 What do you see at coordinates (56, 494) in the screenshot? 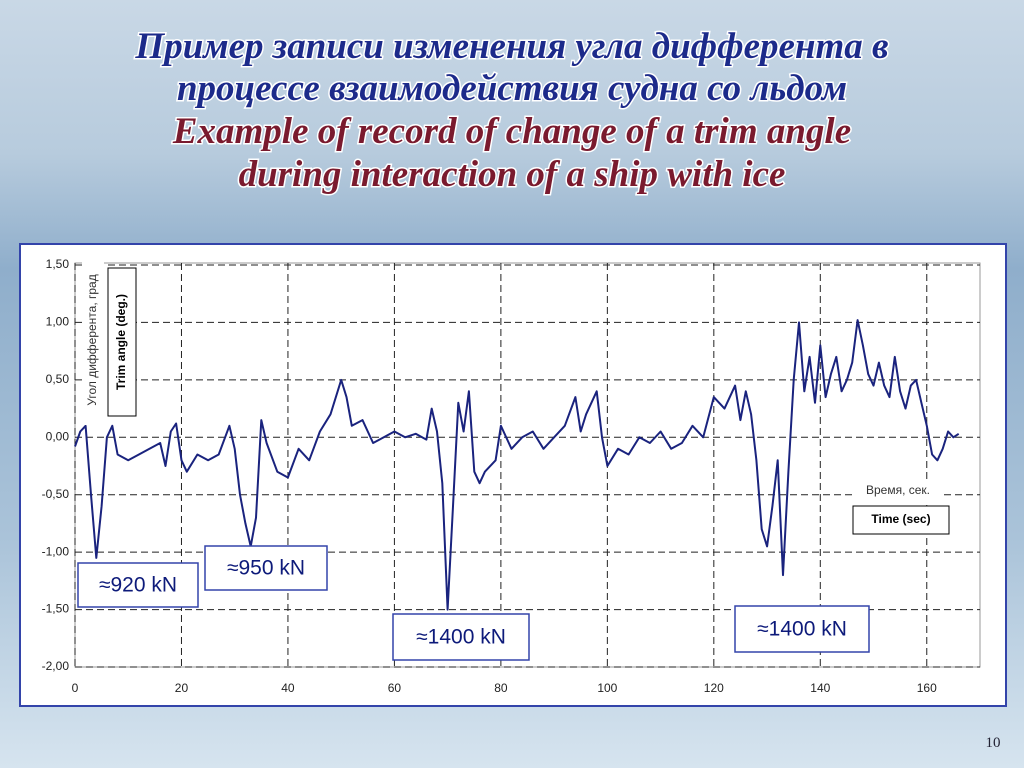
I see `y-tick-label: -0,50` at bounding box center [56, 494].